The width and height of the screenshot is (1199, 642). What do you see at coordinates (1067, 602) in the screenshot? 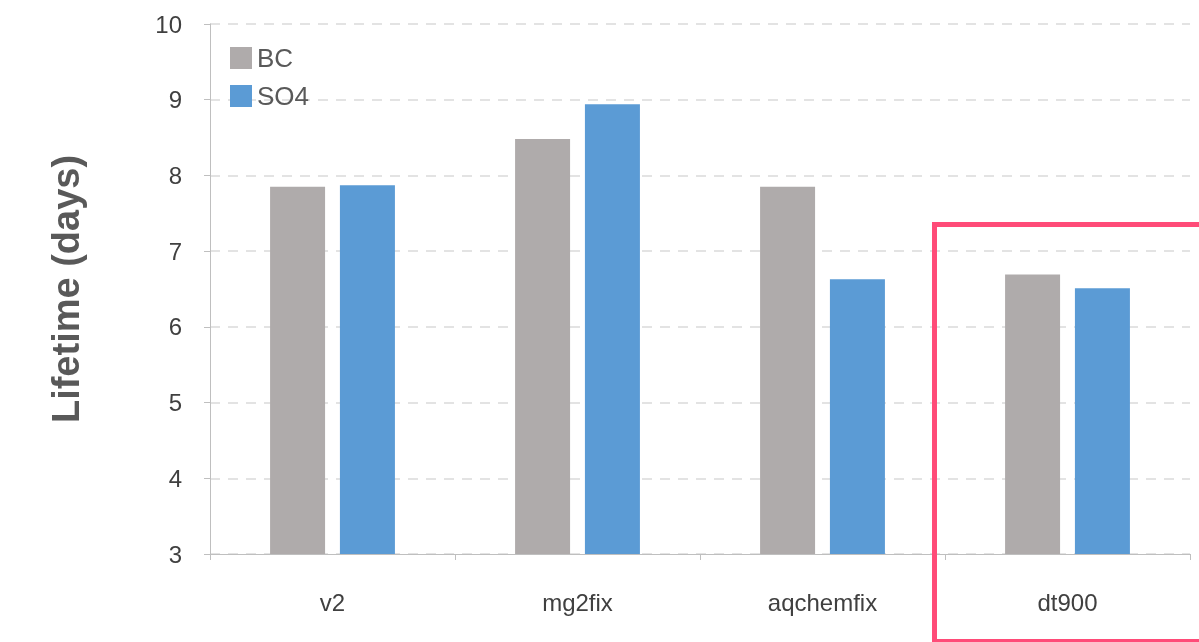
I see `x-tick-label: dt900` at bounding box center [1067, 602].